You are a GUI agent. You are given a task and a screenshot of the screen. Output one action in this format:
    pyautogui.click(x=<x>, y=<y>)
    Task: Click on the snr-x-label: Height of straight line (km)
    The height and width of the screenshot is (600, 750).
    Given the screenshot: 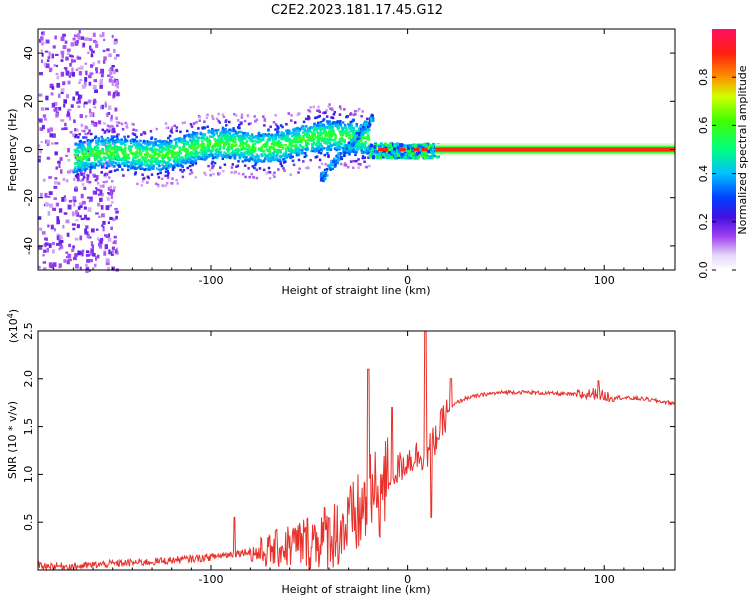 What is the action you would take?
    pyautogui.click(x=355, y=589)
    